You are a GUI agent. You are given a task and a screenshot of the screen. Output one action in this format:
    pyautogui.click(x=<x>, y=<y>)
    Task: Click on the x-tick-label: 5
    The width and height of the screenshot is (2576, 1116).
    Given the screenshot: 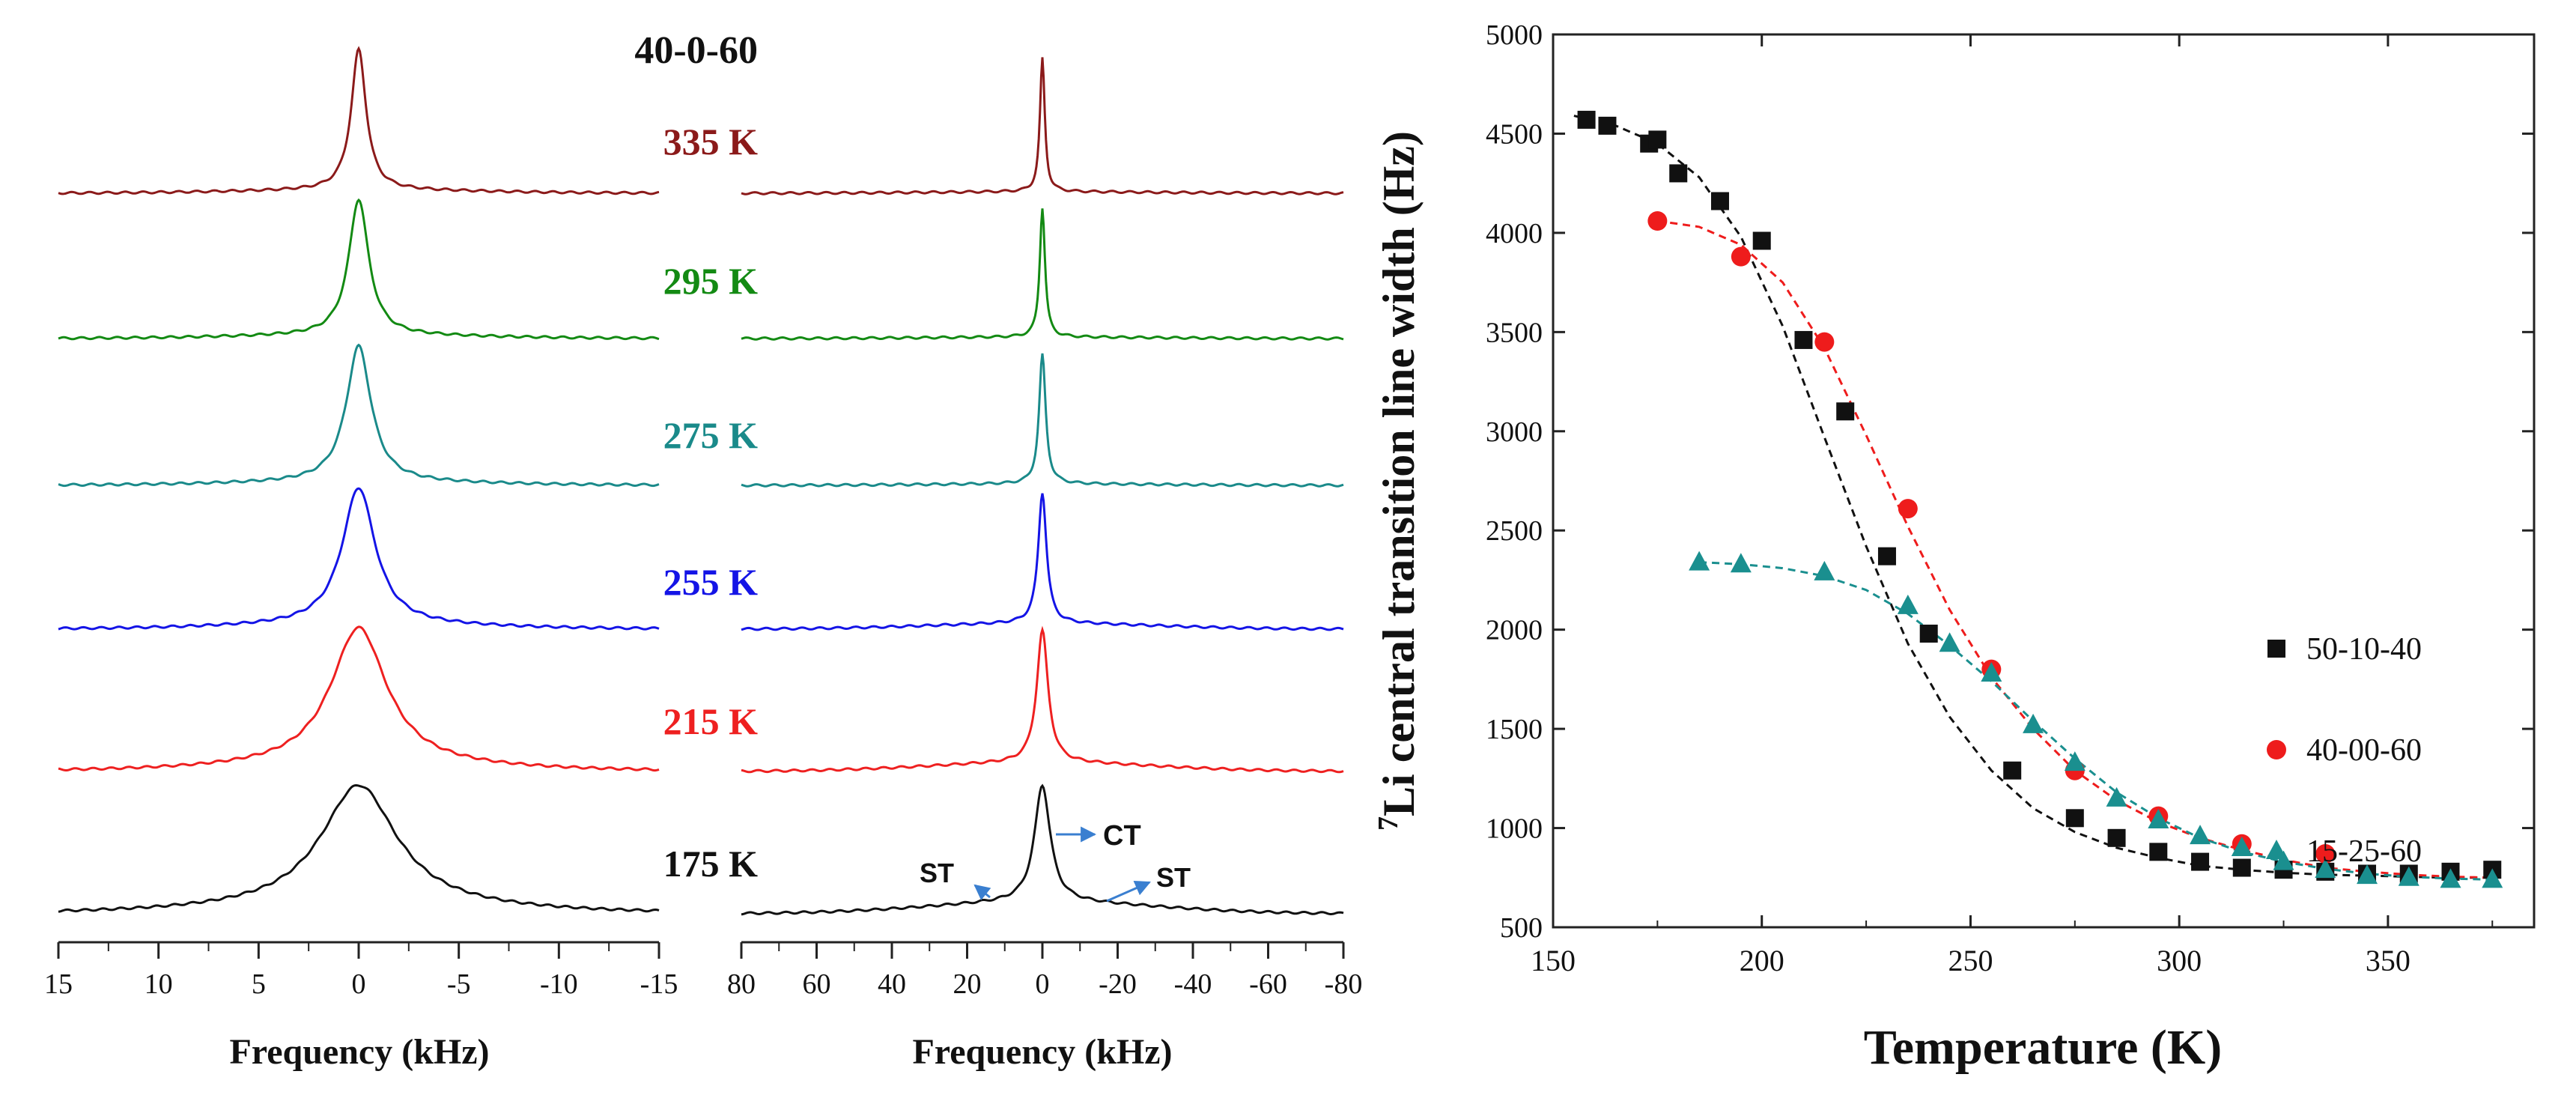 What is the action you would take?
    pyautogui.click(x=259, y=984)
    